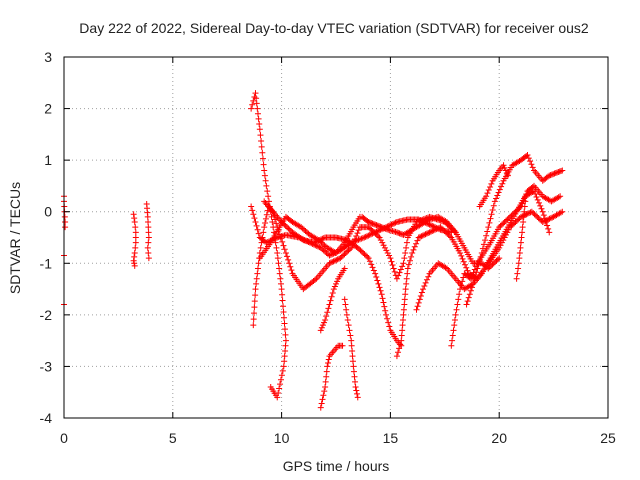 The height and width of the screenshot is (480, 640). I want to click on series-prn-c, so click(268, 245).